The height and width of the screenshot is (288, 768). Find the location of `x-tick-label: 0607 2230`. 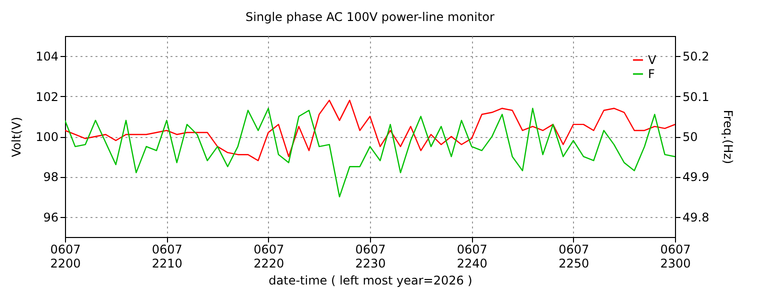

x-tick-label: 0607 2230 is located at coordinates (370, 256).